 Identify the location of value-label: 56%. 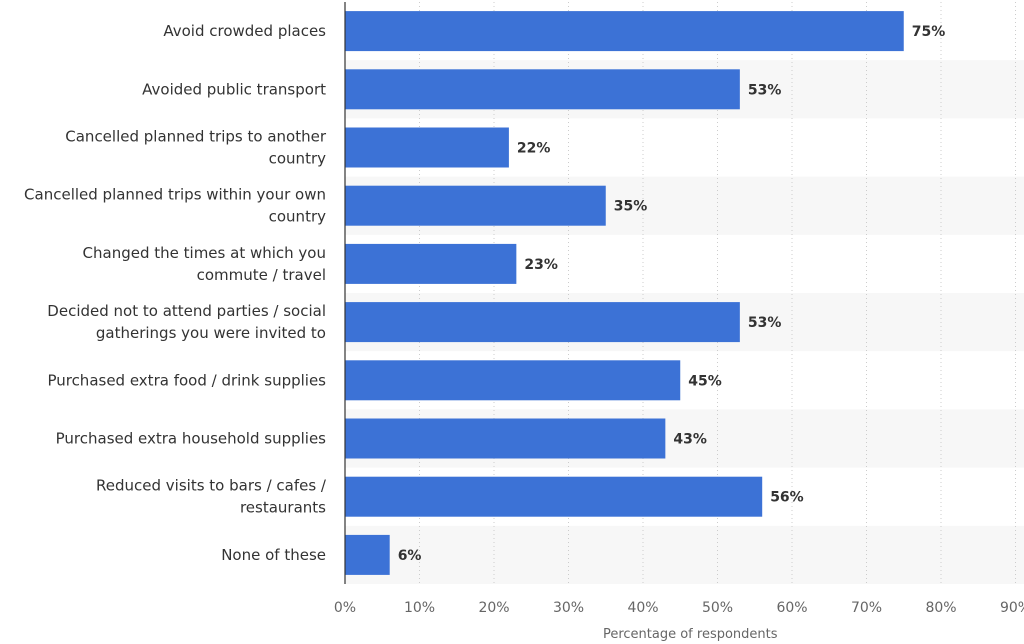
(787, 498).